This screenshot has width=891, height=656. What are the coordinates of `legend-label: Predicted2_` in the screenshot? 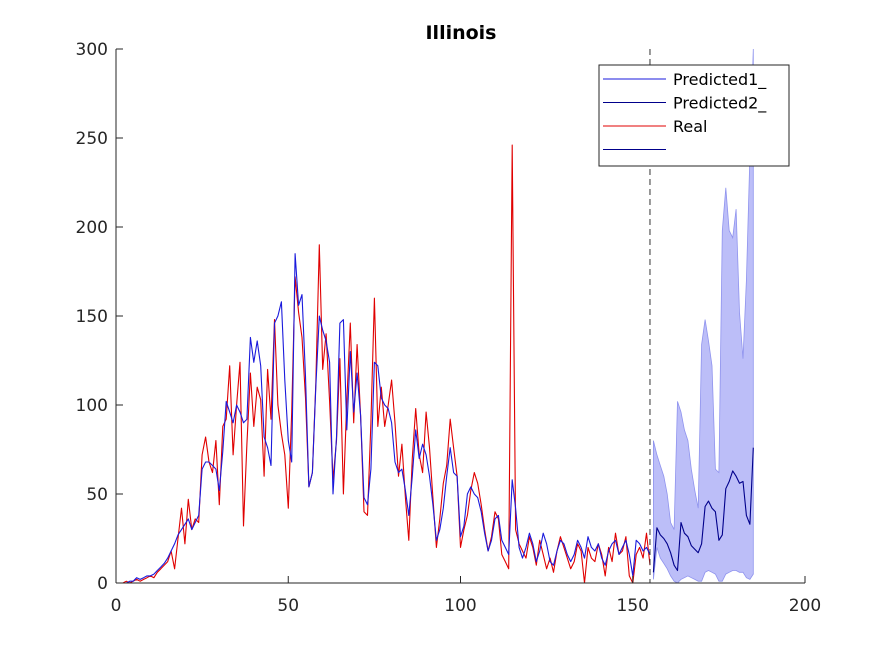 It's located at (720, 104).